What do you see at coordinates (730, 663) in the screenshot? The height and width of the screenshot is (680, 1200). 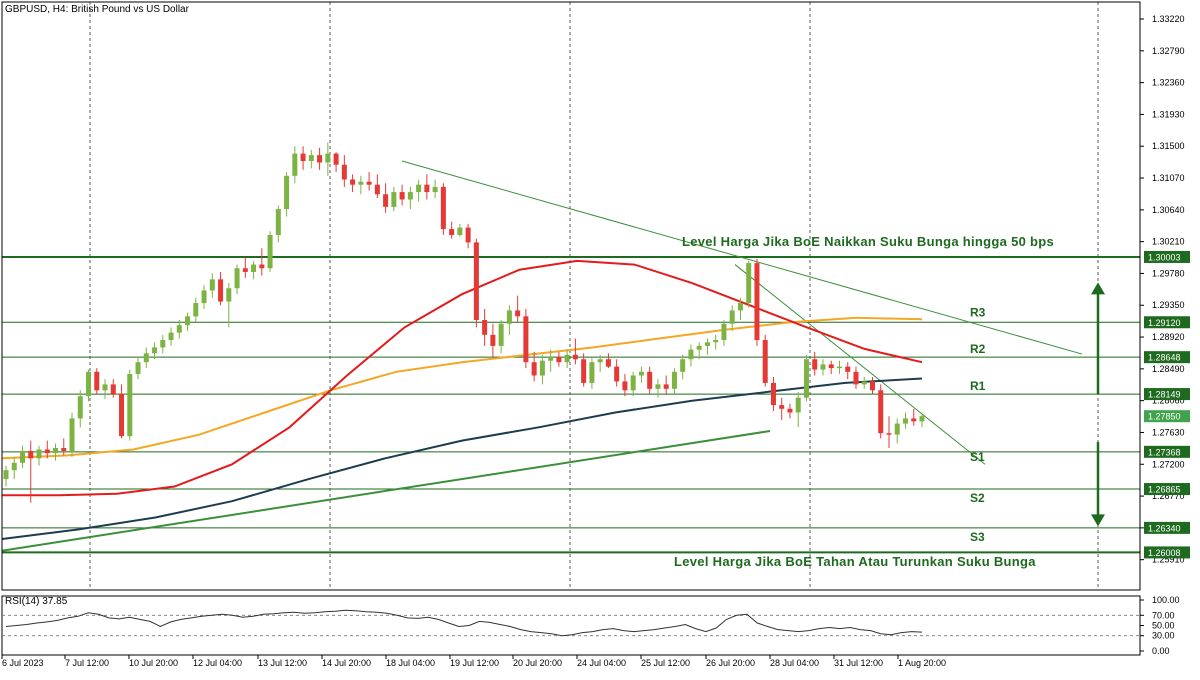 I see `x-tick-label-11: 26 Jul 20:00` at bounding box center [730, 663].